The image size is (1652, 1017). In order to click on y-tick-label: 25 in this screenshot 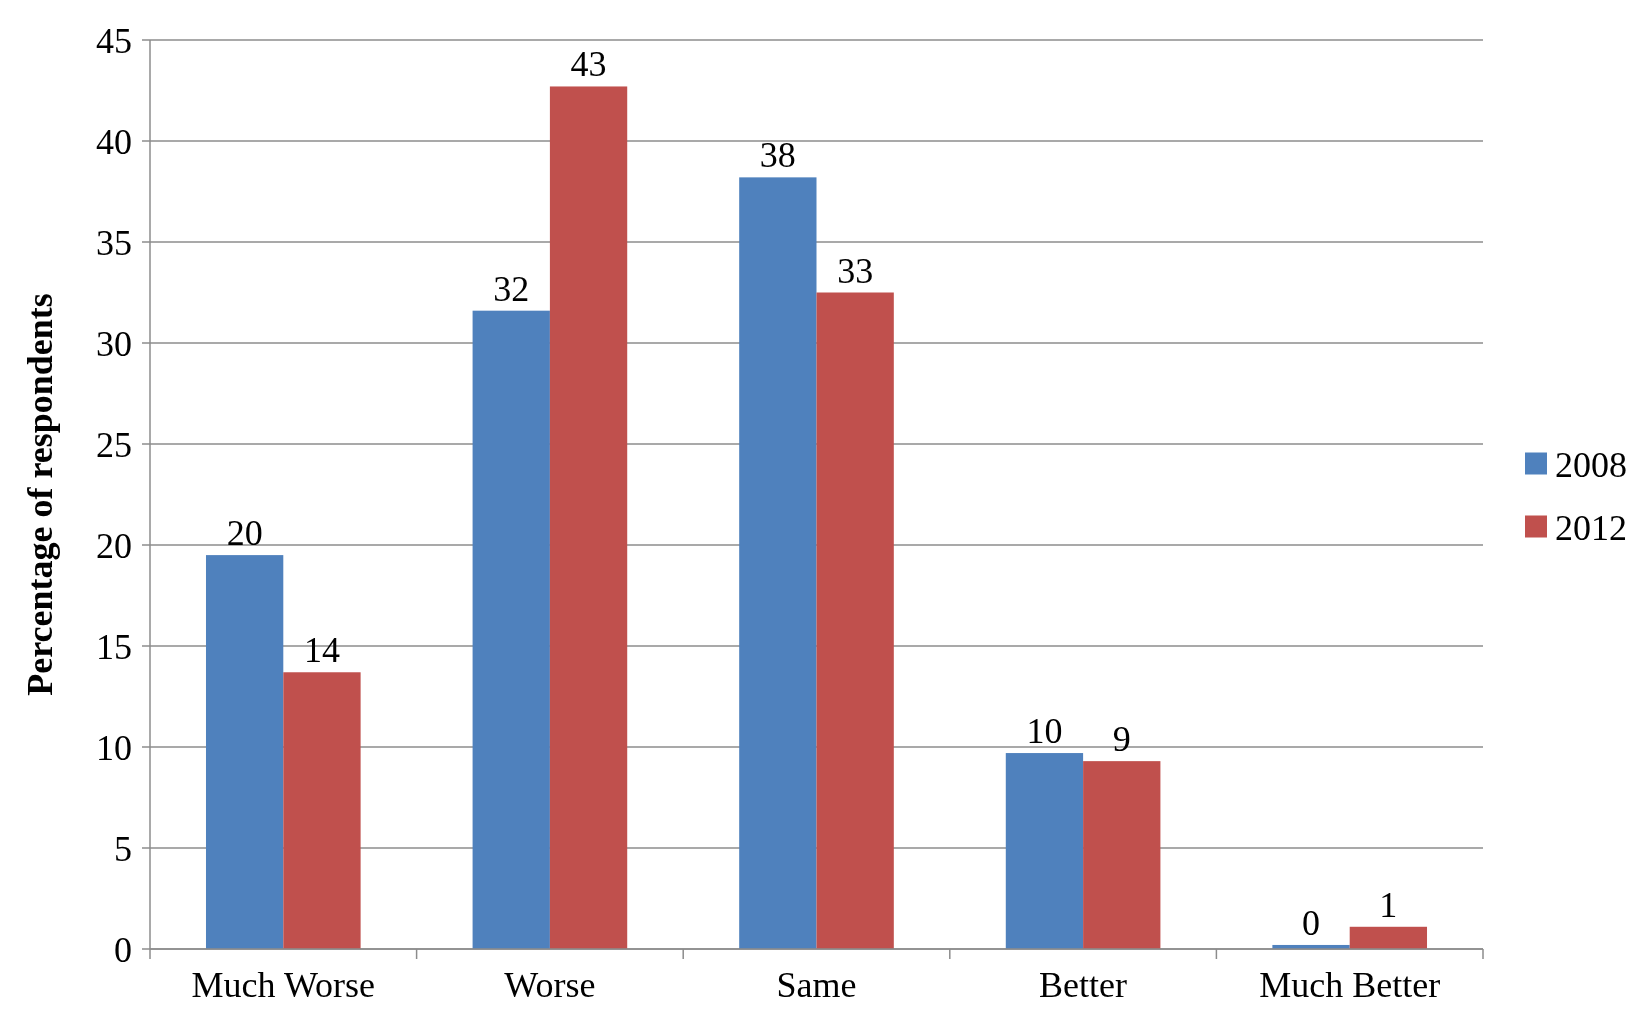, I will do `click(114, 444)`.